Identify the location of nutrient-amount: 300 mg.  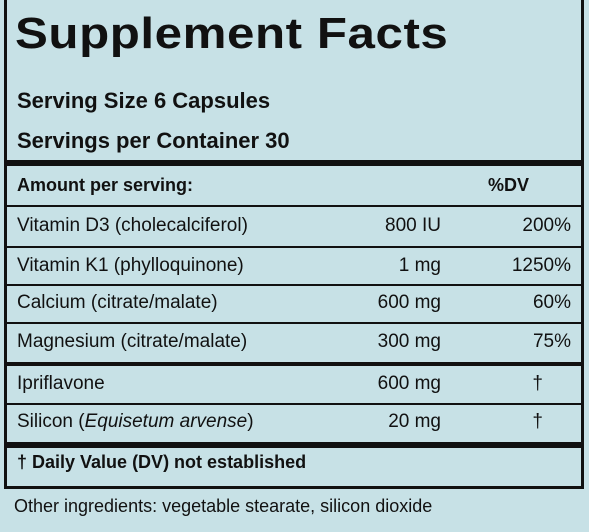
(409, 341).